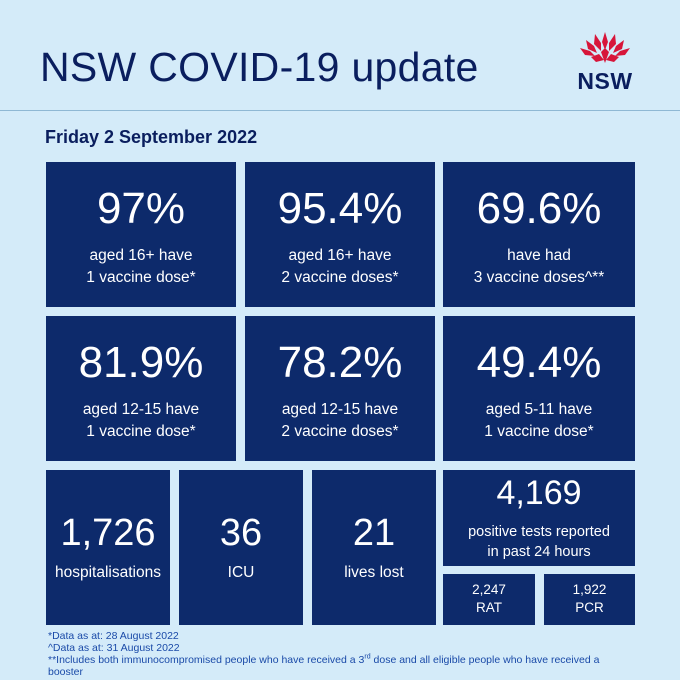 This screenshot has height=680, width=680. I want to click on tile-icu: 36 ICU, so click(241, 547).